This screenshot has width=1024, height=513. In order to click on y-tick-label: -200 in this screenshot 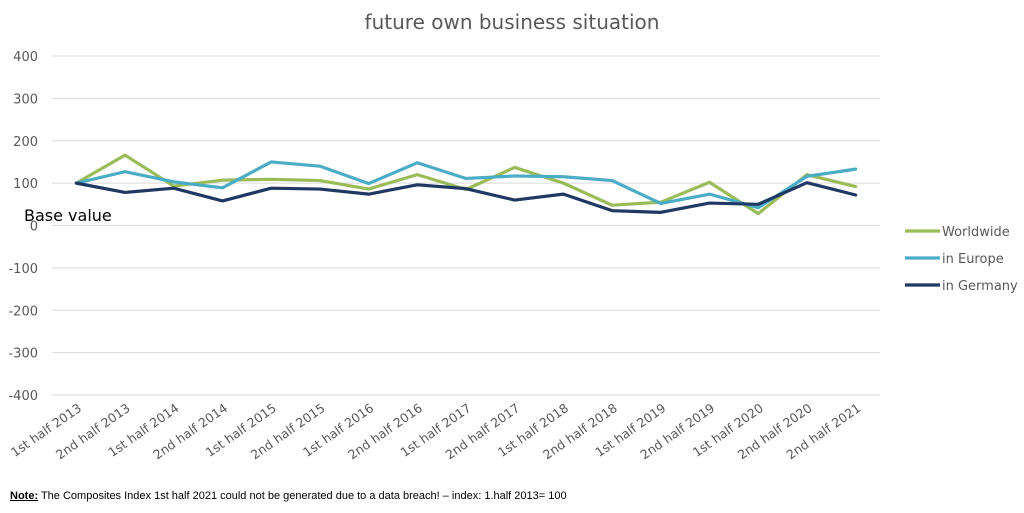, I will do `click(23, 311)`.